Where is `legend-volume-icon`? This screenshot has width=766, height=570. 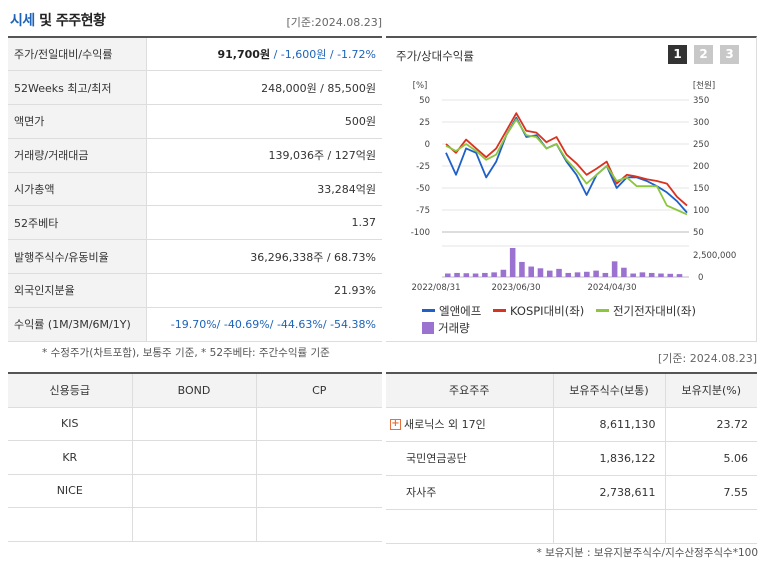
legend-volume-icon is located at coordinates (428, 327).